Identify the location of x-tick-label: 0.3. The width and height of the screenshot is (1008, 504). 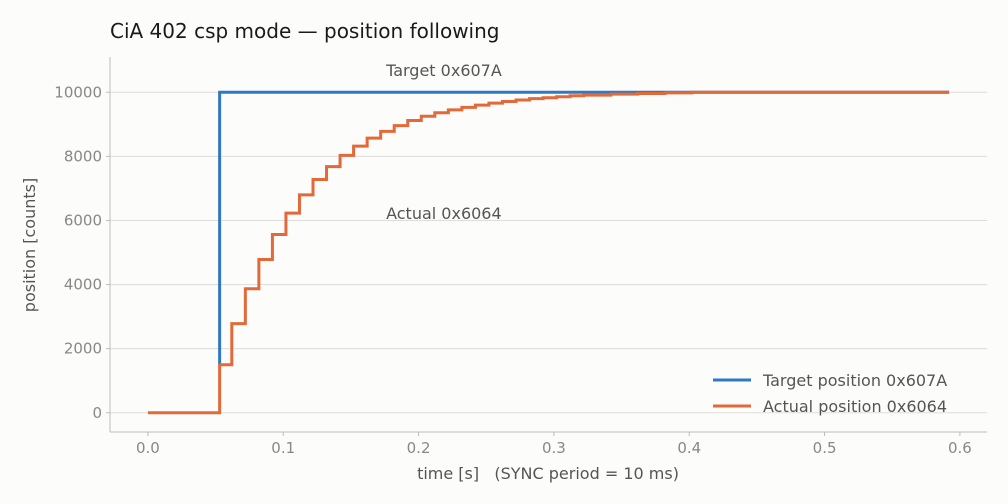
(554, 448).